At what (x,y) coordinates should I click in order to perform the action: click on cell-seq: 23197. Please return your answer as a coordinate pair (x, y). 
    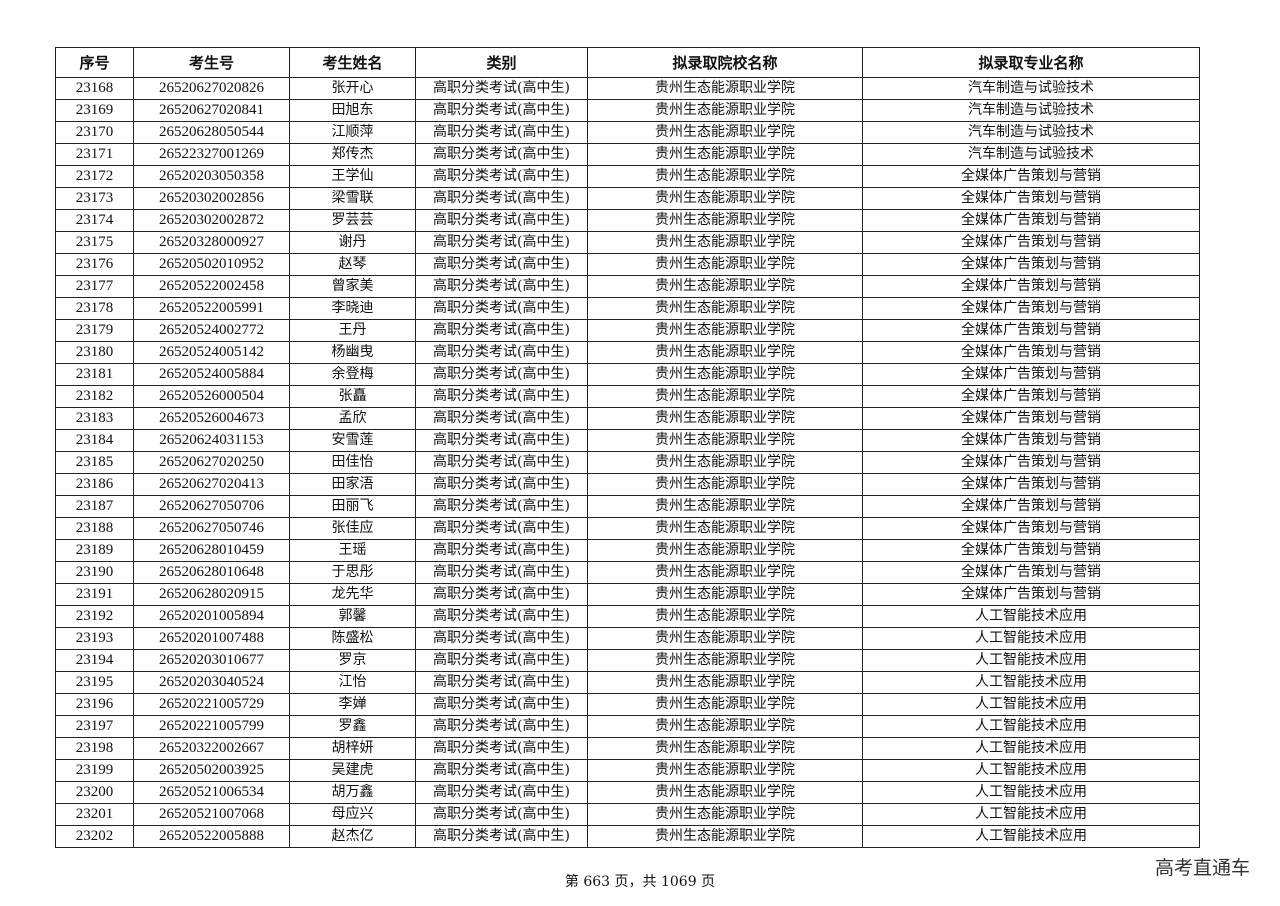
    Looking at the image, I should click on (94, 726).